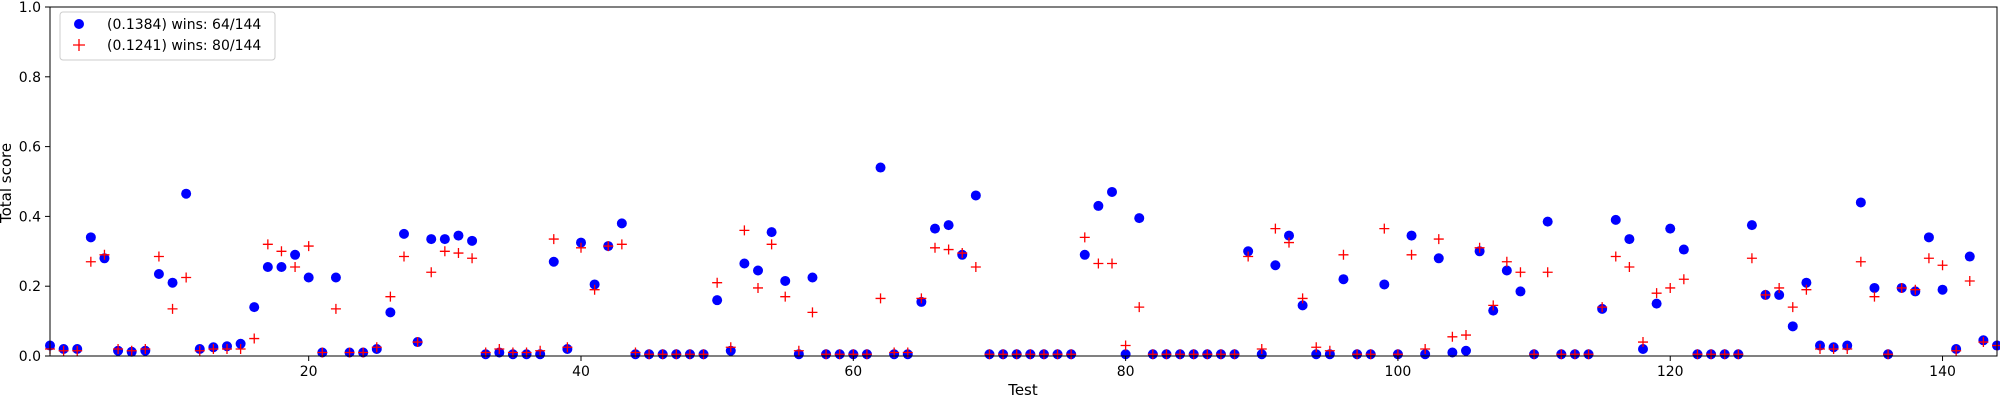 The height and width of the screenshot is (400, 2000). Describe the element at coordinates (184, 25) in the screenshot. I see `legend-label-series-1: (0.1384) wins: 64/144` at that location.